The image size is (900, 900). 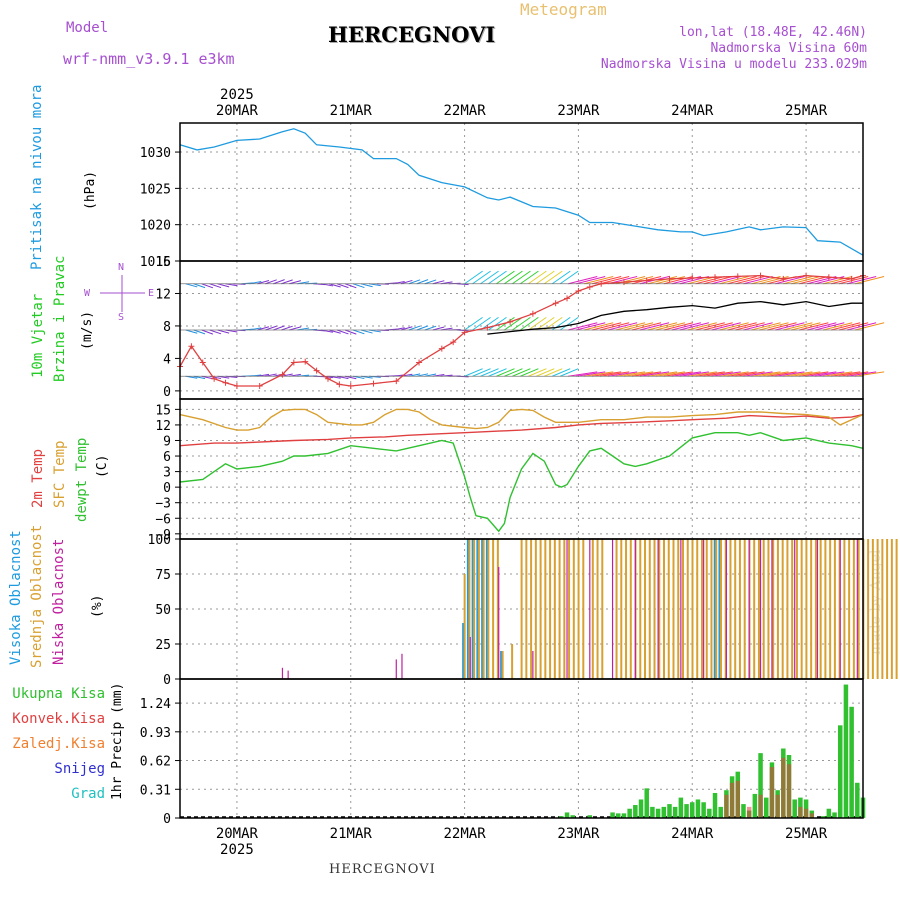 What do you see at coordinates (155, 262) in the screenshot?
I see `y-tick-label: 1015` at bounding box center [155, 262].